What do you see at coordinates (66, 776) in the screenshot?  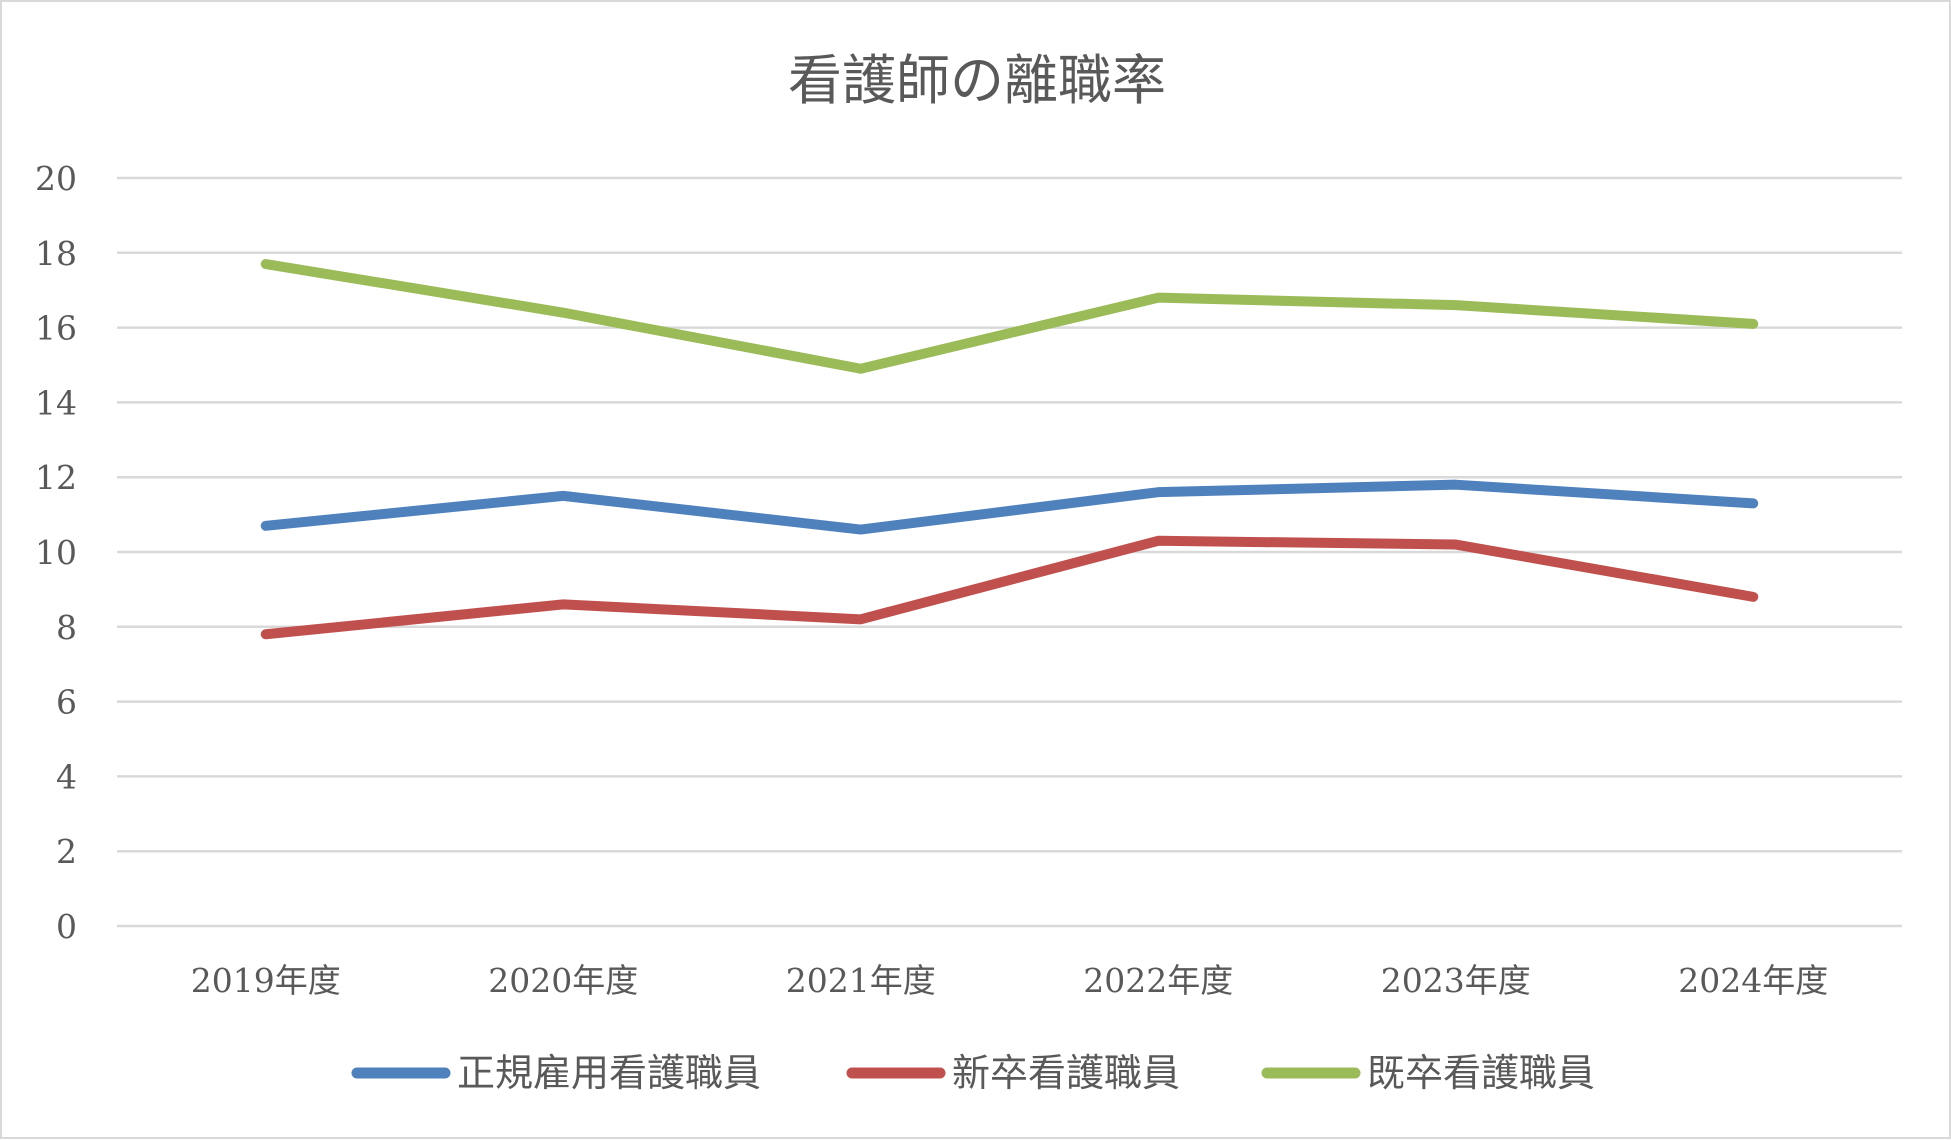 I see `y-tick-label: 4` at bounding box center [66, 776].